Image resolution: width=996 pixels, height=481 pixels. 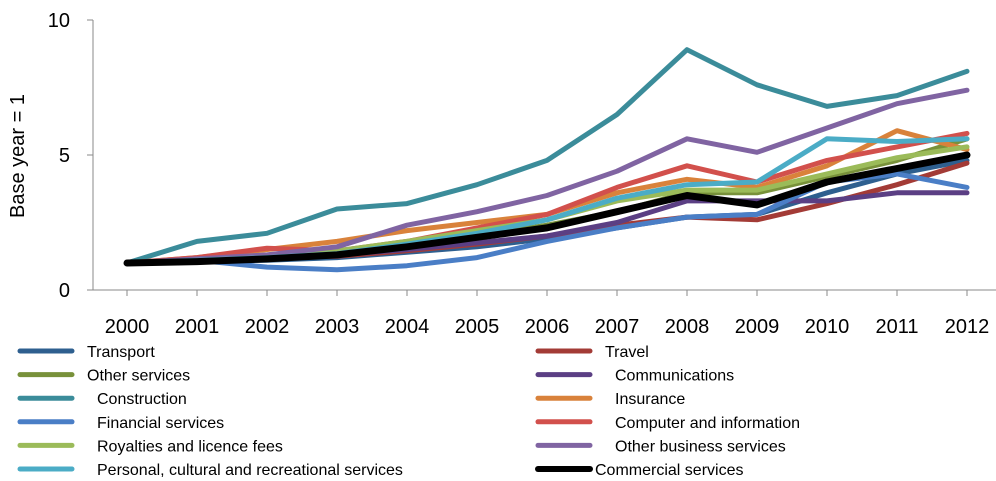 What do you see at coordinates (669, 470) in the screenshot?
I see `legend-label: Commercial services` at bounding box center [669, 470].